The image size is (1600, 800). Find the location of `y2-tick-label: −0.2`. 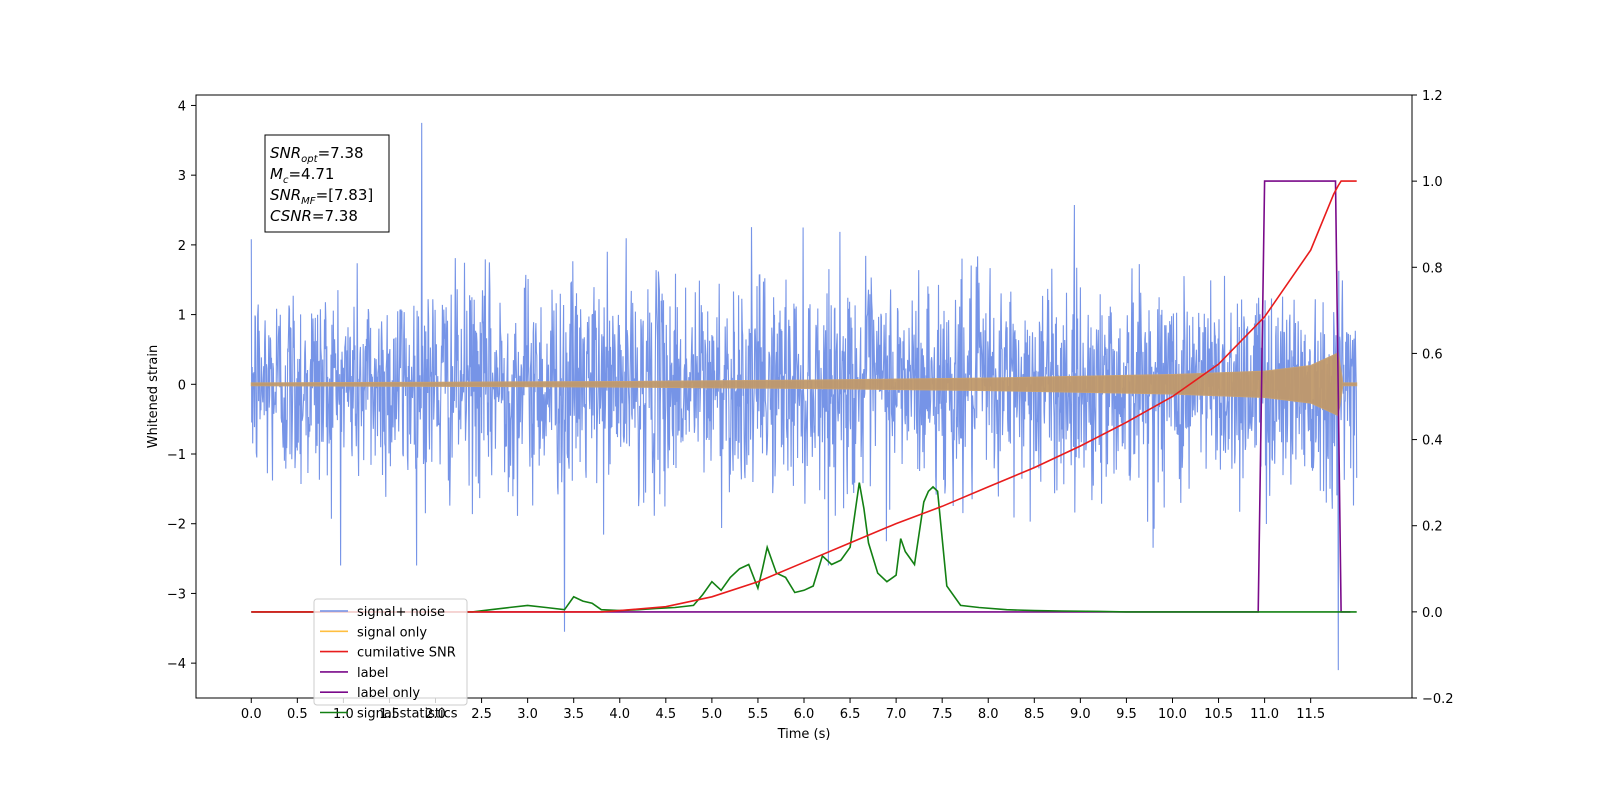

y2-tick-label: −0.2 is located at coordinates (1438, 699).